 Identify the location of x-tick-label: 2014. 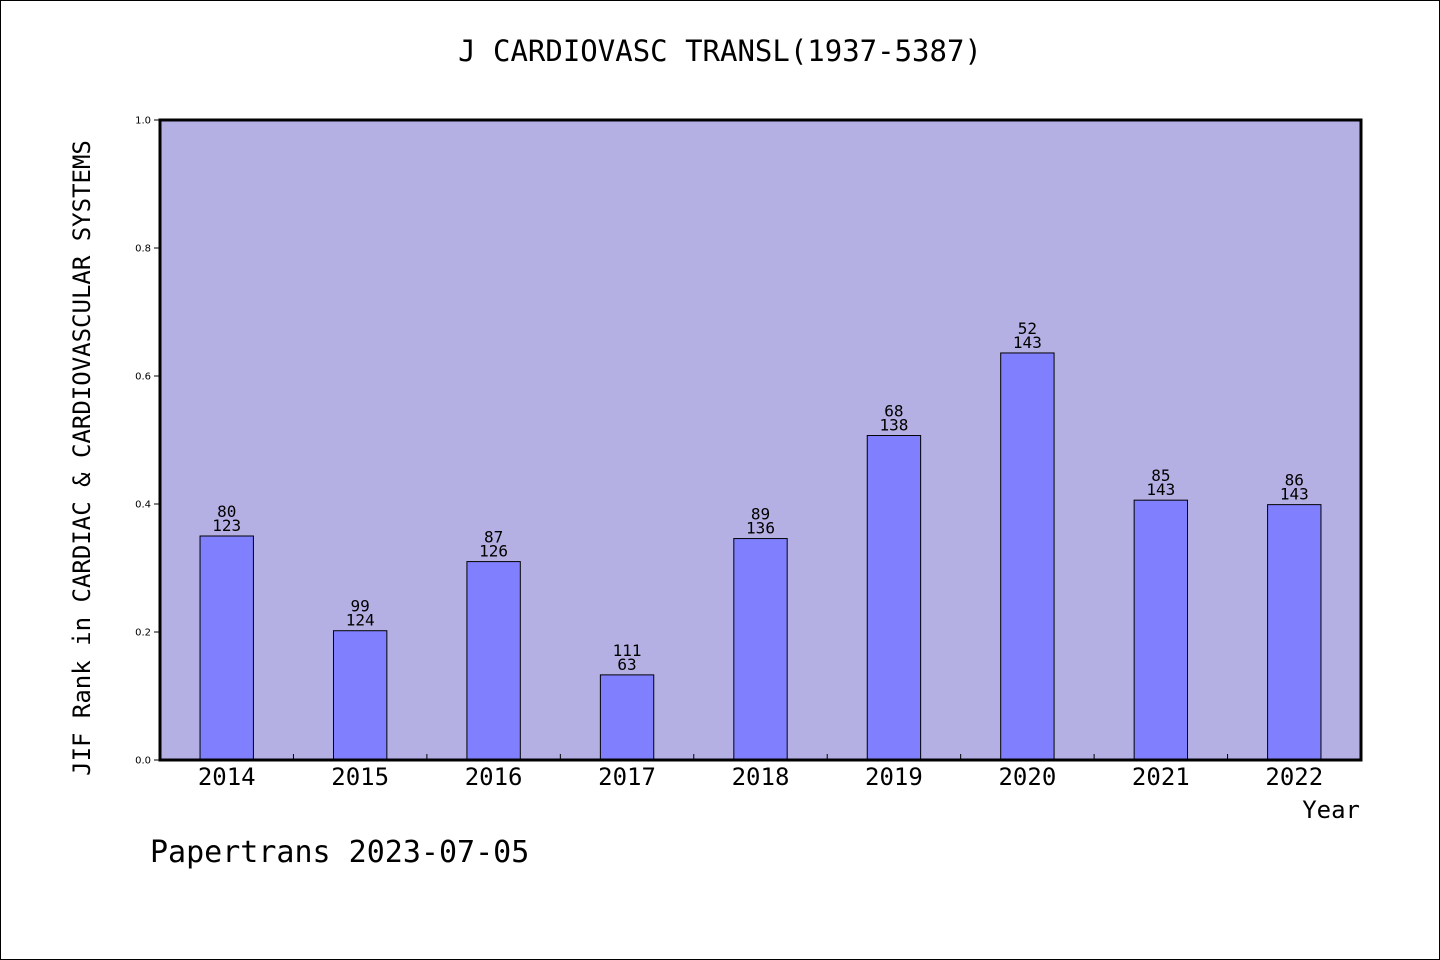
(227, 777).